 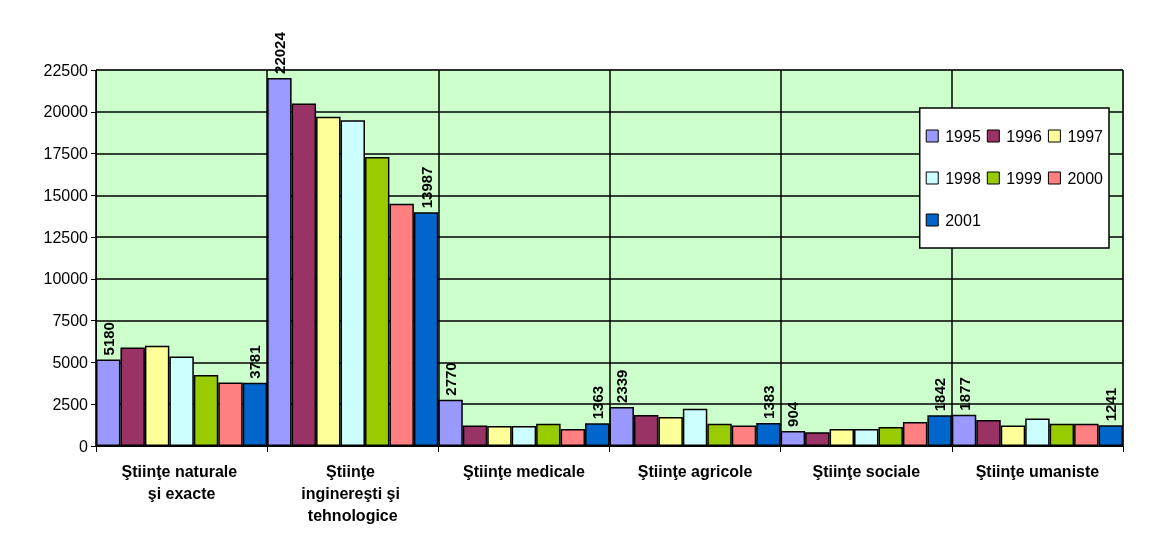 I want to click on legend-label: 1997, so click(x=1085, y=136).